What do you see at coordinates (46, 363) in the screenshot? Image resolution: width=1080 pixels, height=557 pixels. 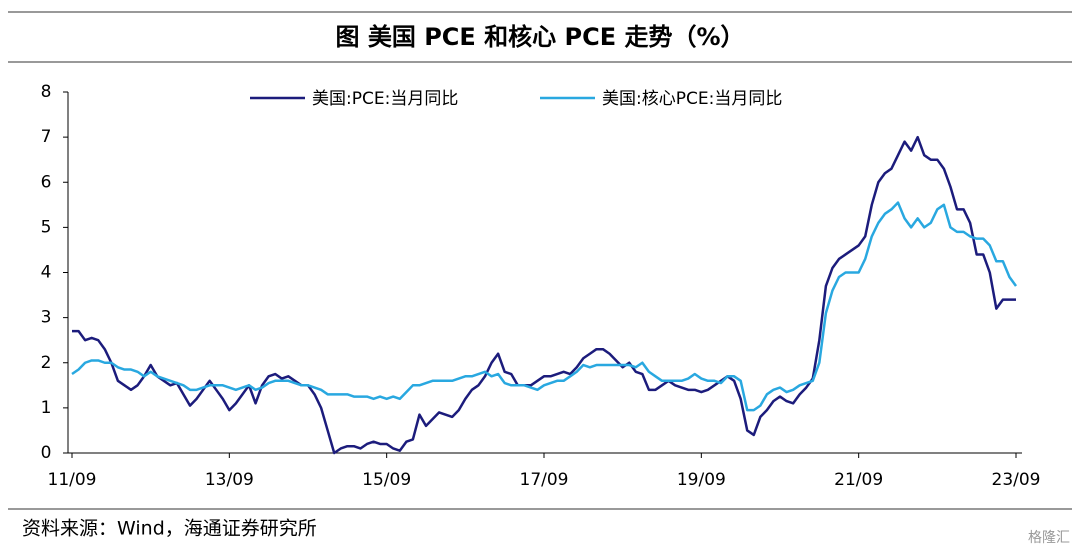 I see `y-tick-label: 2` at bounding box center [46, 363].